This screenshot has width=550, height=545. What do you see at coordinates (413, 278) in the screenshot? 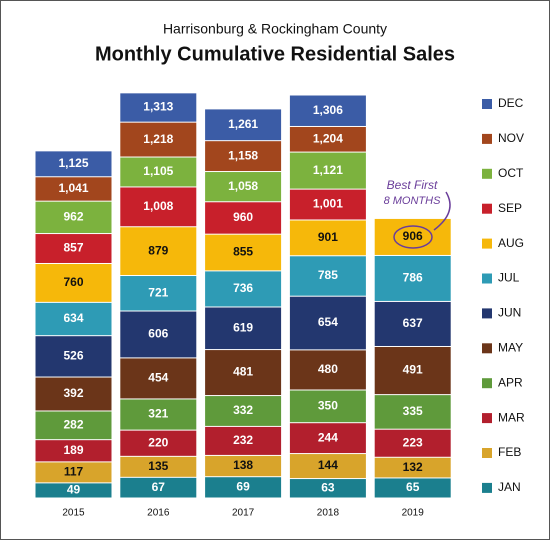
I see `data-label: 786` at bounding box center [413, 278].